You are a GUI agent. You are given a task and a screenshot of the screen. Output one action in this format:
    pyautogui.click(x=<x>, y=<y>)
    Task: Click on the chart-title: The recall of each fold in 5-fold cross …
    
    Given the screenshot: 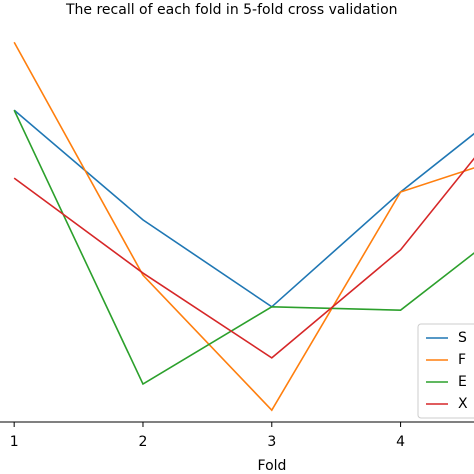 What is the action you would take?
    pyautogui.click(x=231, y=10)
    